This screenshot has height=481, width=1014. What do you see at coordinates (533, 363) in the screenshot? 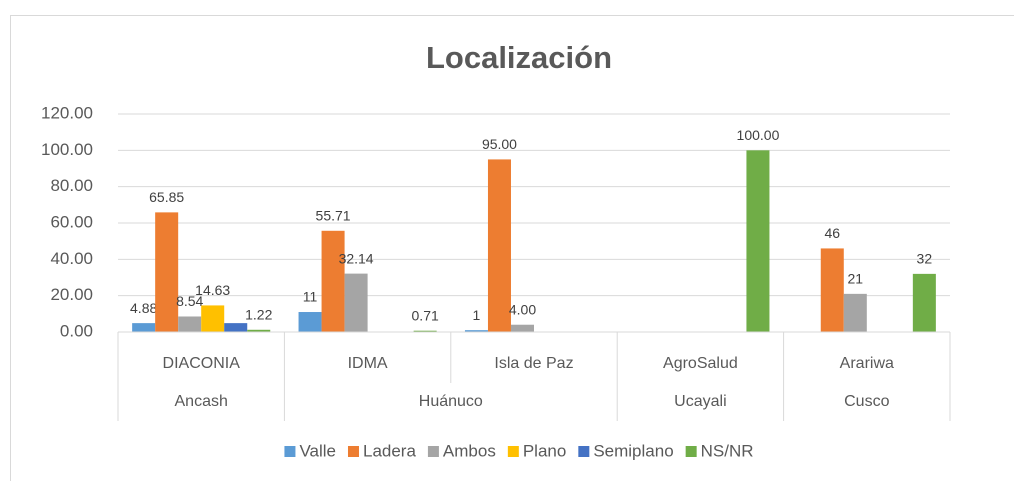
I see `x-tick-label: Isla de Paz` at bounding box center [533, 363].